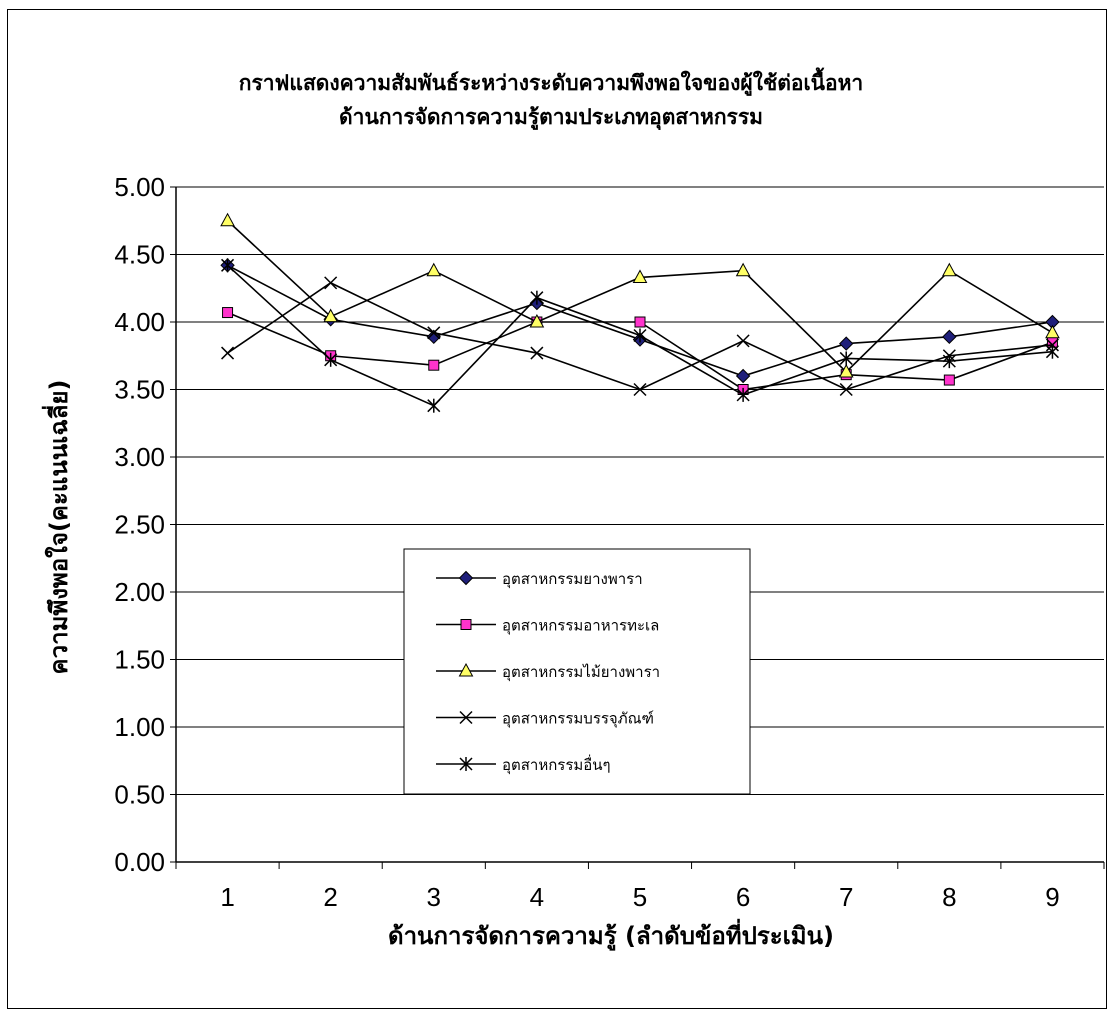 Image resolution: width=1111 pixels, height=1014 pixels. I want to click on y-tick-label: 4.50, so click(139, 255).